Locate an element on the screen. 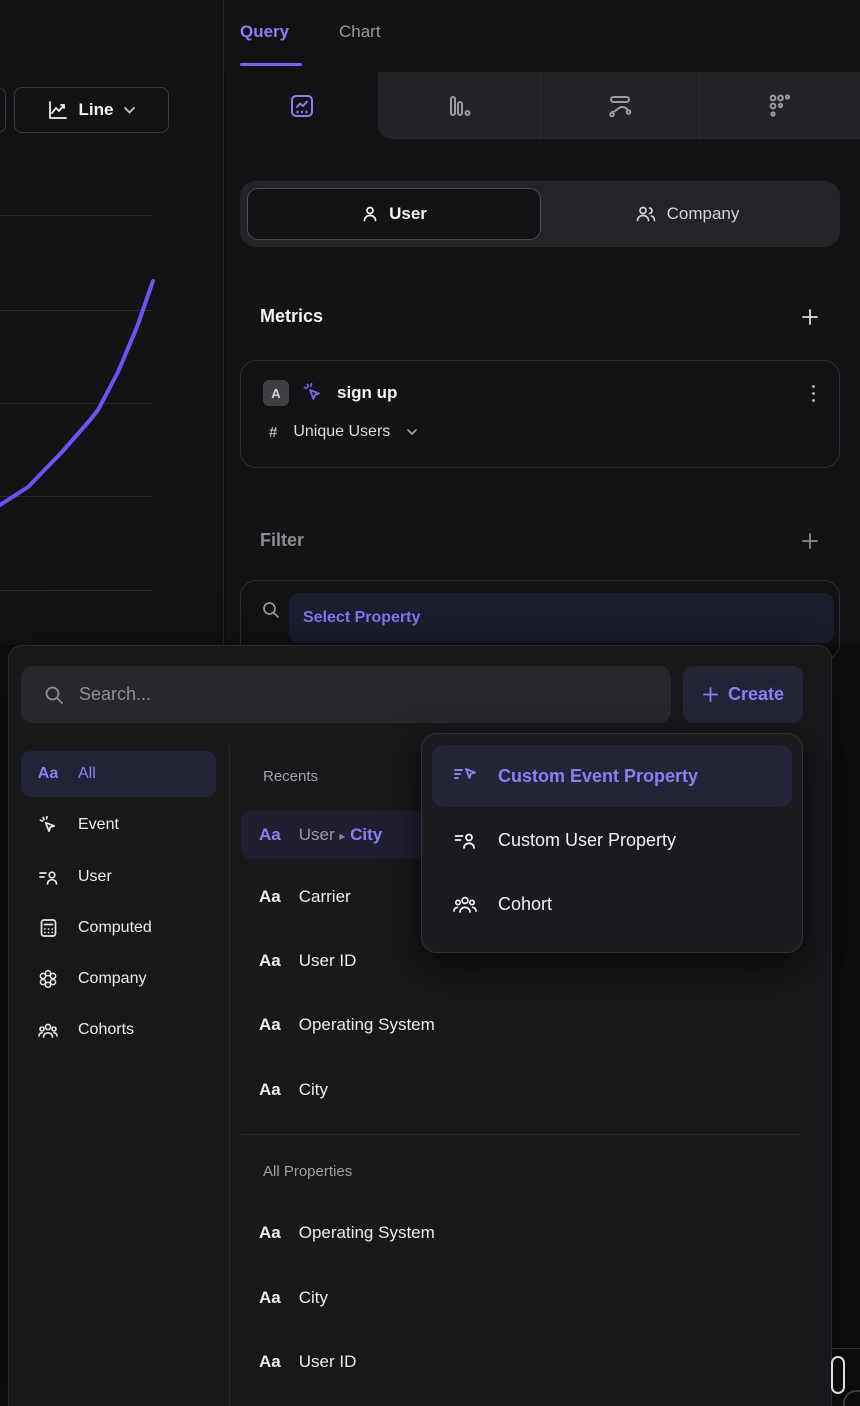  entity-company-label: Company is located at coordinates (703, 213).